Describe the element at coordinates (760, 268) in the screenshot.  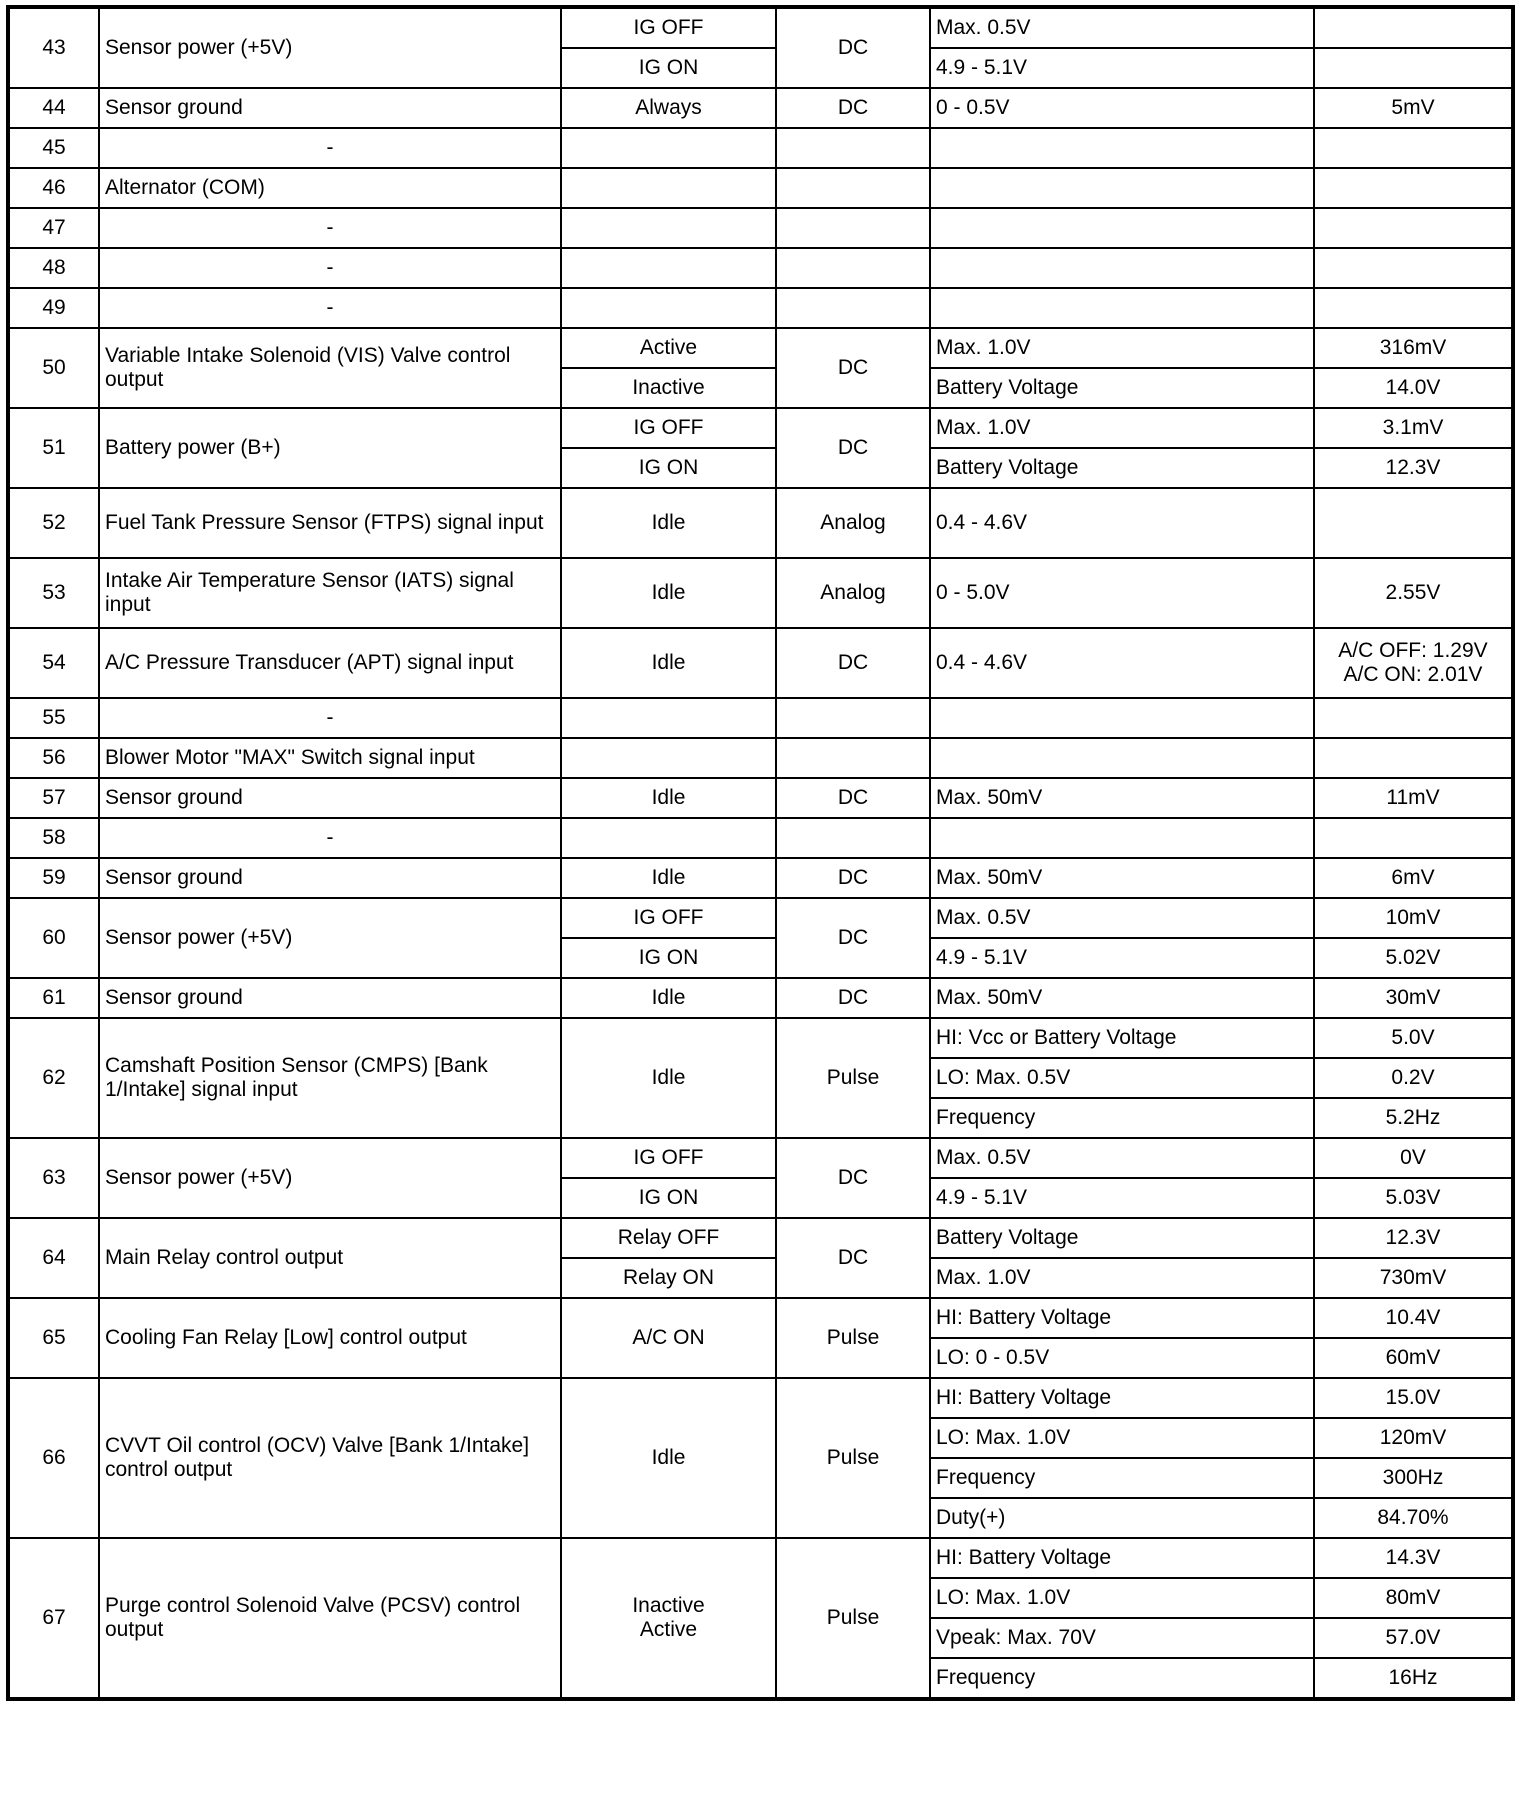
I see `table-row: 48-` at that location.